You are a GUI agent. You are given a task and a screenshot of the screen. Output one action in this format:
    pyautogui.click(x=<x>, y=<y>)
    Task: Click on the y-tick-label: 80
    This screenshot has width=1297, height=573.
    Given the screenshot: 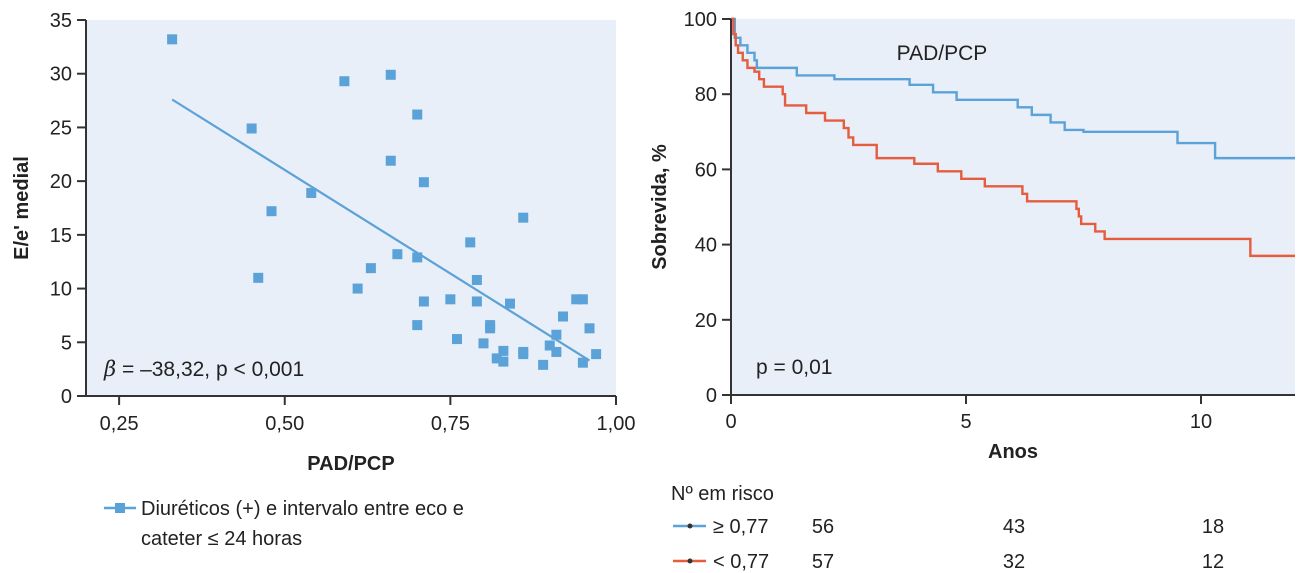 What is the action you would take?
    pyautogui.click(x=706, y=95)
    